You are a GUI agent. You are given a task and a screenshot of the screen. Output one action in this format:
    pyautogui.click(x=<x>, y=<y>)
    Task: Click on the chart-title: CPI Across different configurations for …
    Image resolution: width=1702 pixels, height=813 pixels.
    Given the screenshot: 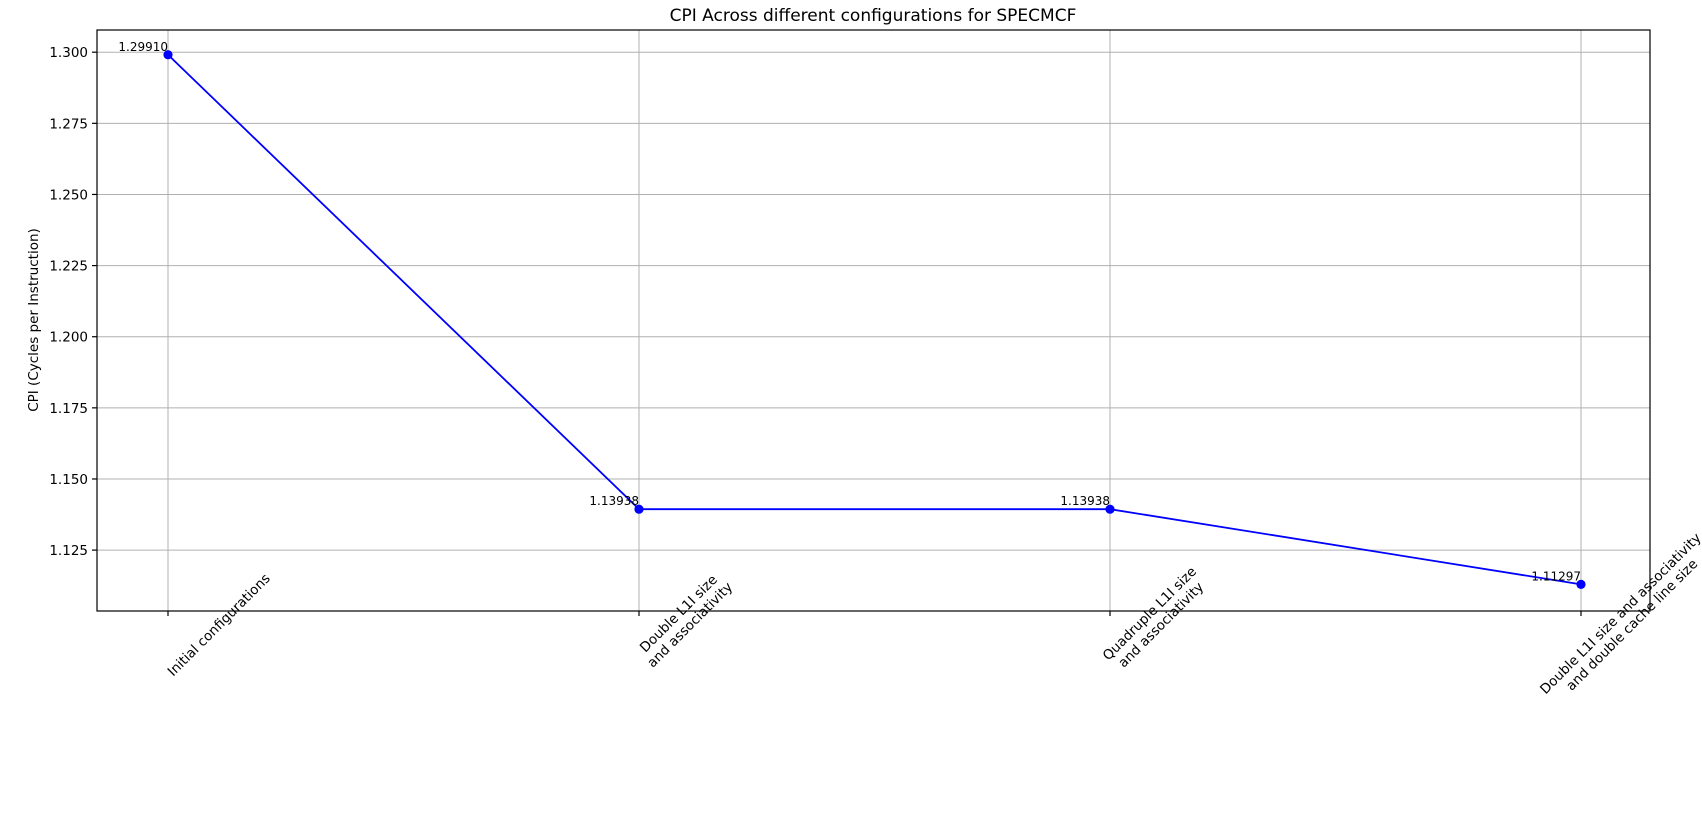 What is the action you would take?
    pyautogui.click(x=873, y=16)
    